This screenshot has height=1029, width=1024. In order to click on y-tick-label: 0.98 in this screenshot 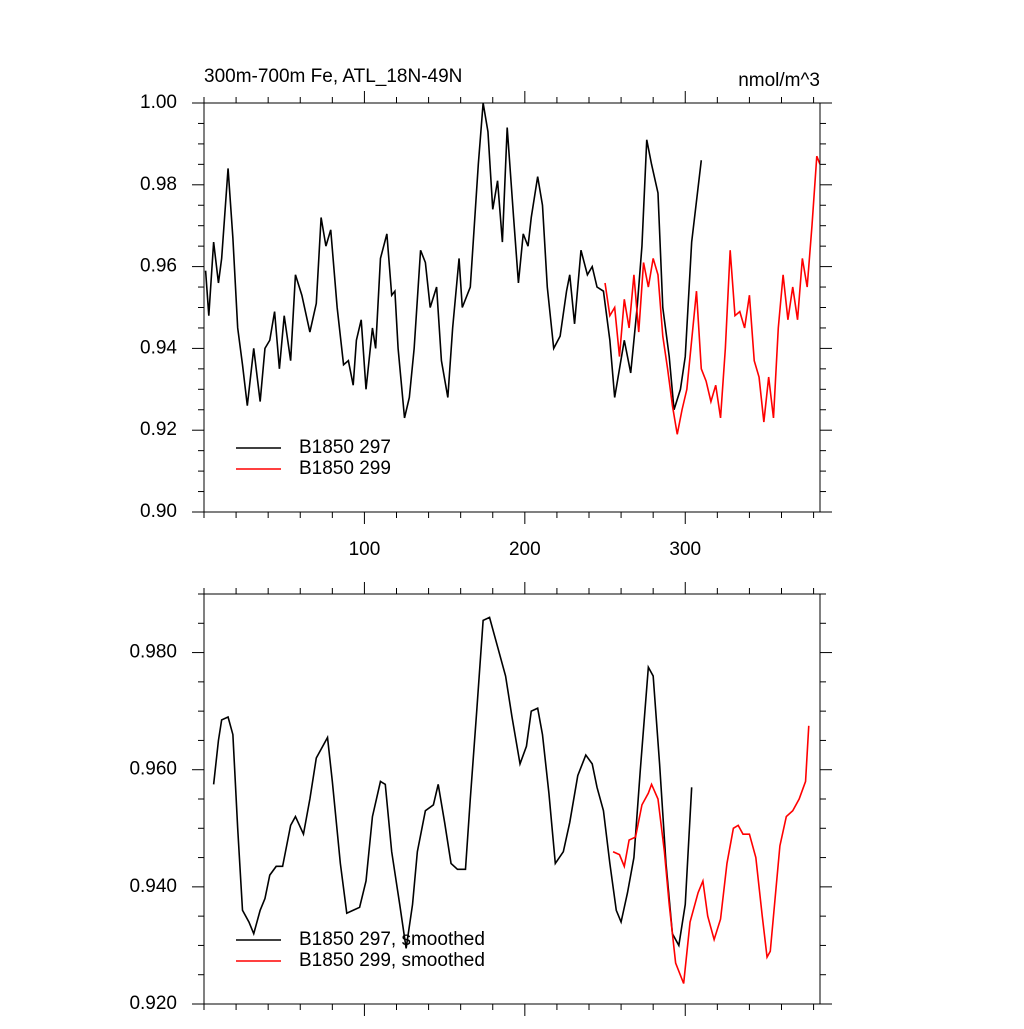, I will do `click(158, 184)`.